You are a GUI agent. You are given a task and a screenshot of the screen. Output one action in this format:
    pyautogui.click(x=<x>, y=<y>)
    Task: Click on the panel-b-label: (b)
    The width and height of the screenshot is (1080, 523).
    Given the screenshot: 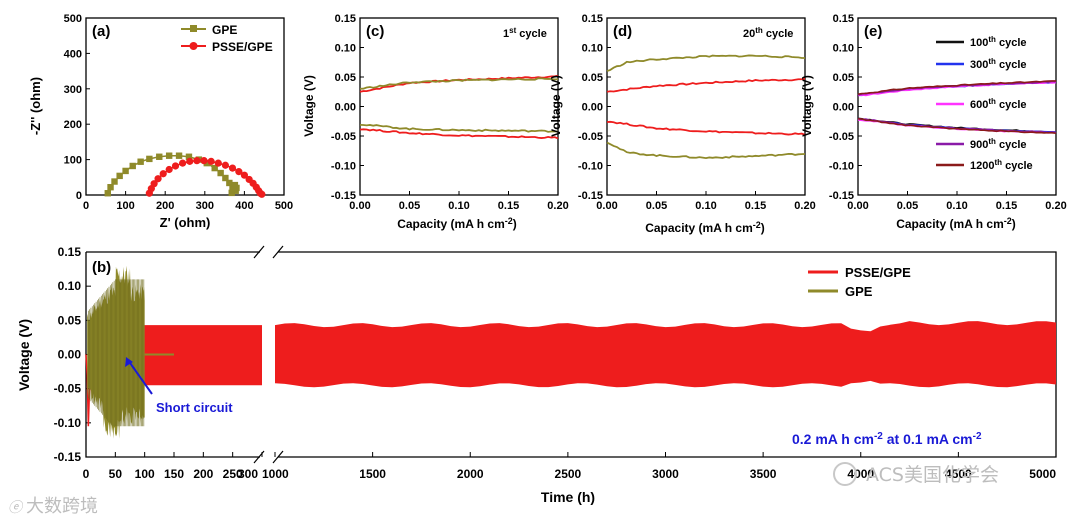 What is the action you would take?
    pyautogui.click(x=101, y=267)
    